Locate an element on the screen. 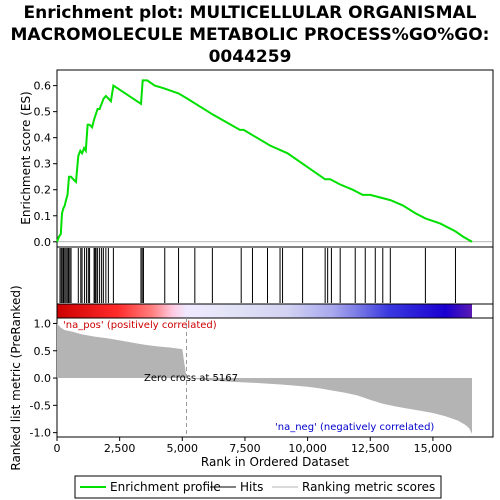  legend-label: Enrichment profile is located at coordinates (165, 487).